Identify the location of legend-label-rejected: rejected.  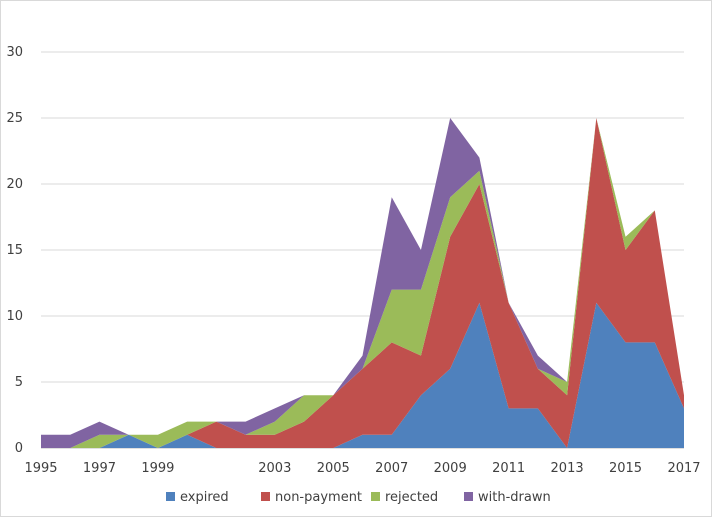
(411, 497).